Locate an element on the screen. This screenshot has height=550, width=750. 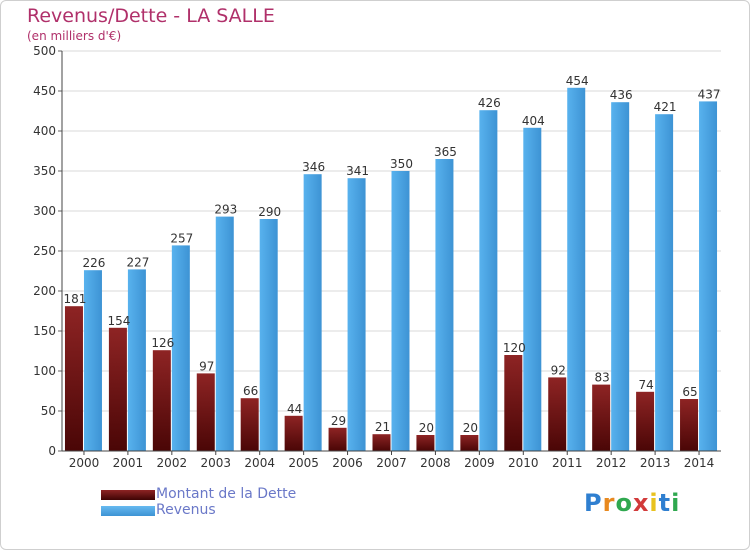
logo-letter: t is located at coordinates (665, 503).